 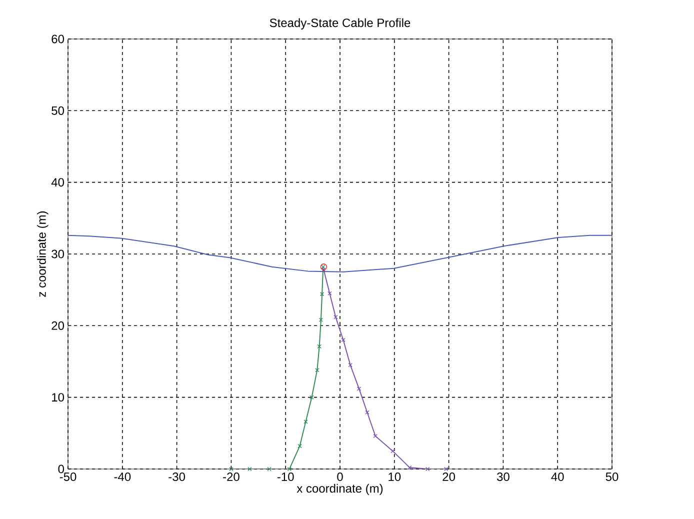 What do you see at coordinates (285, 477) in the screenshot?
I see `x-tick-label: -10` at bounding box center [285, 477].